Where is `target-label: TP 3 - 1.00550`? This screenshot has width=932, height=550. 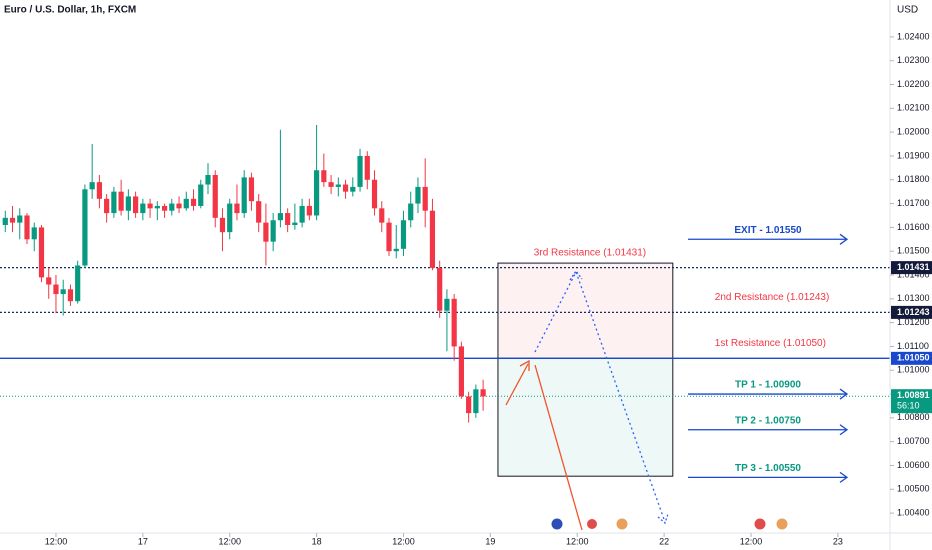 target-label: TP 3 - 1.00550 is located at coordinates (768, 468).